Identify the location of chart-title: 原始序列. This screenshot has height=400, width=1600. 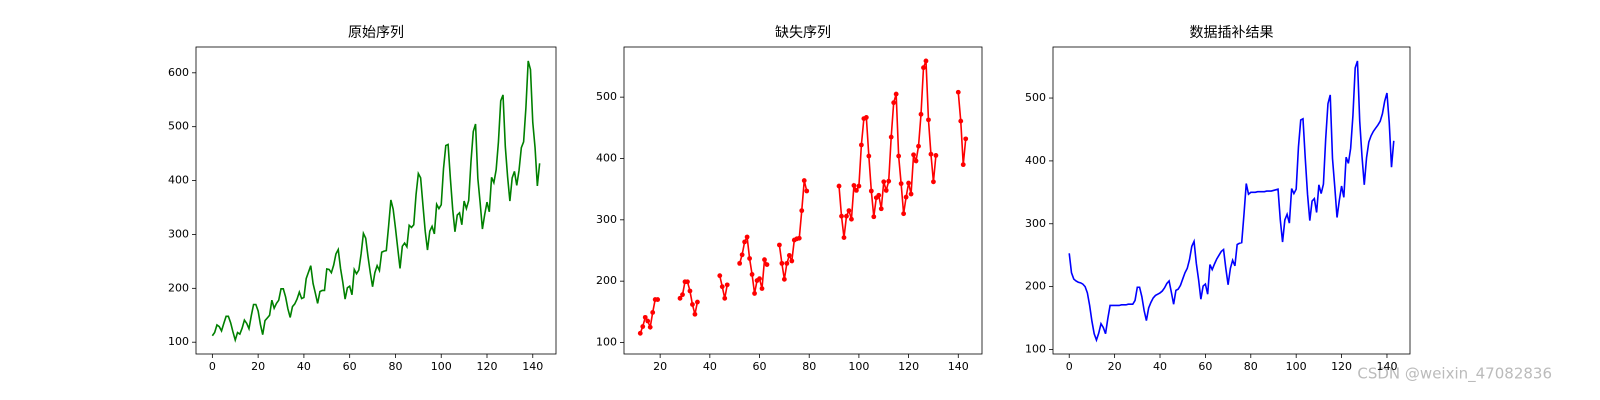
(376, 33).